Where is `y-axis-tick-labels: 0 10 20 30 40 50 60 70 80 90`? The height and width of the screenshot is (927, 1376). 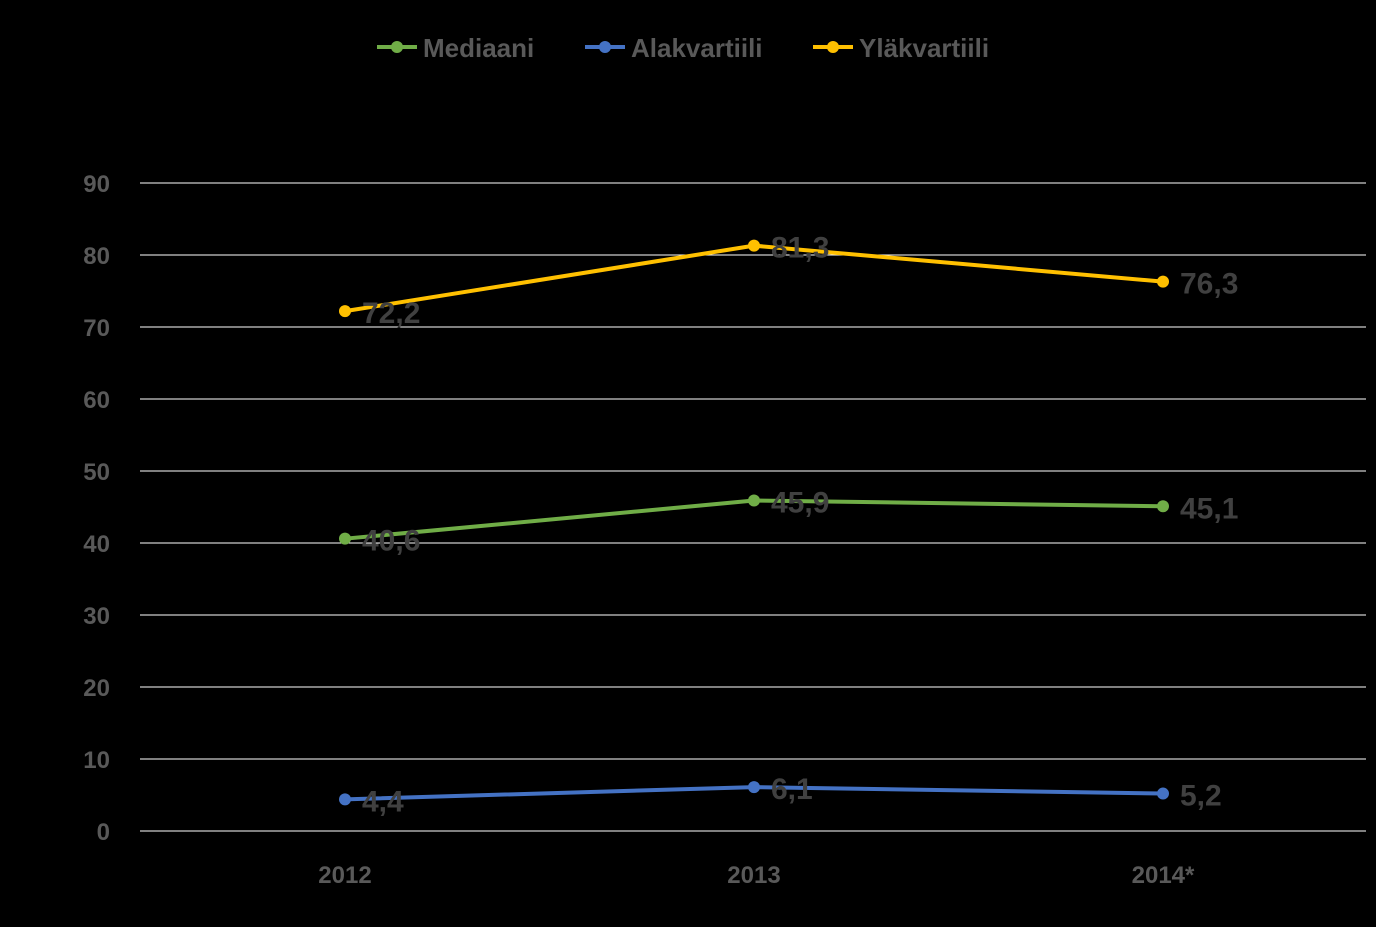 y-axis-tick-labels: 0 10 20 30 40 50 60 70 80 90 is located at coordinates (96, 508).